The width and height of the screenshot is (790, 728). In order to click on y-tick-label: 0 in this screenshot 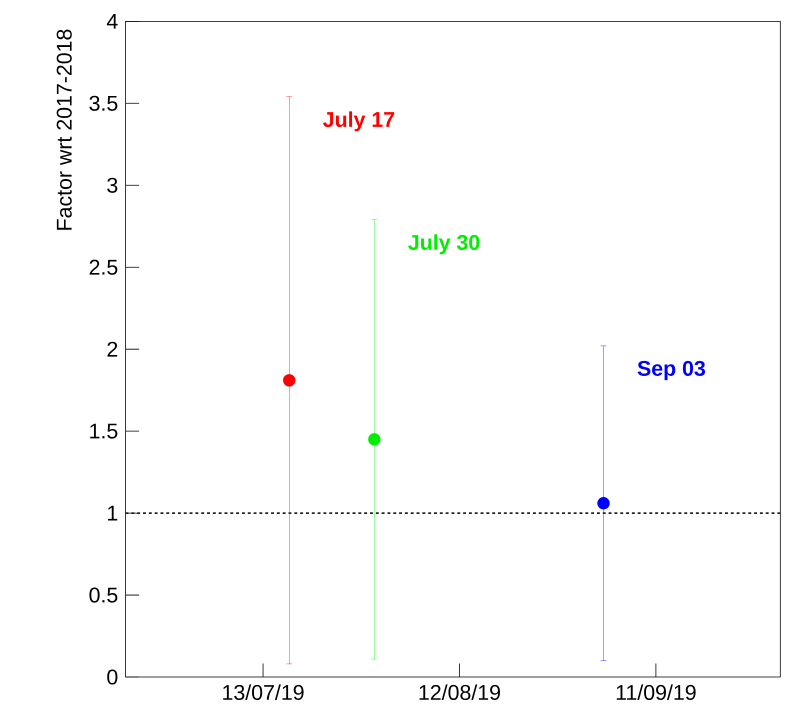, I will do `click(112, 676)`.